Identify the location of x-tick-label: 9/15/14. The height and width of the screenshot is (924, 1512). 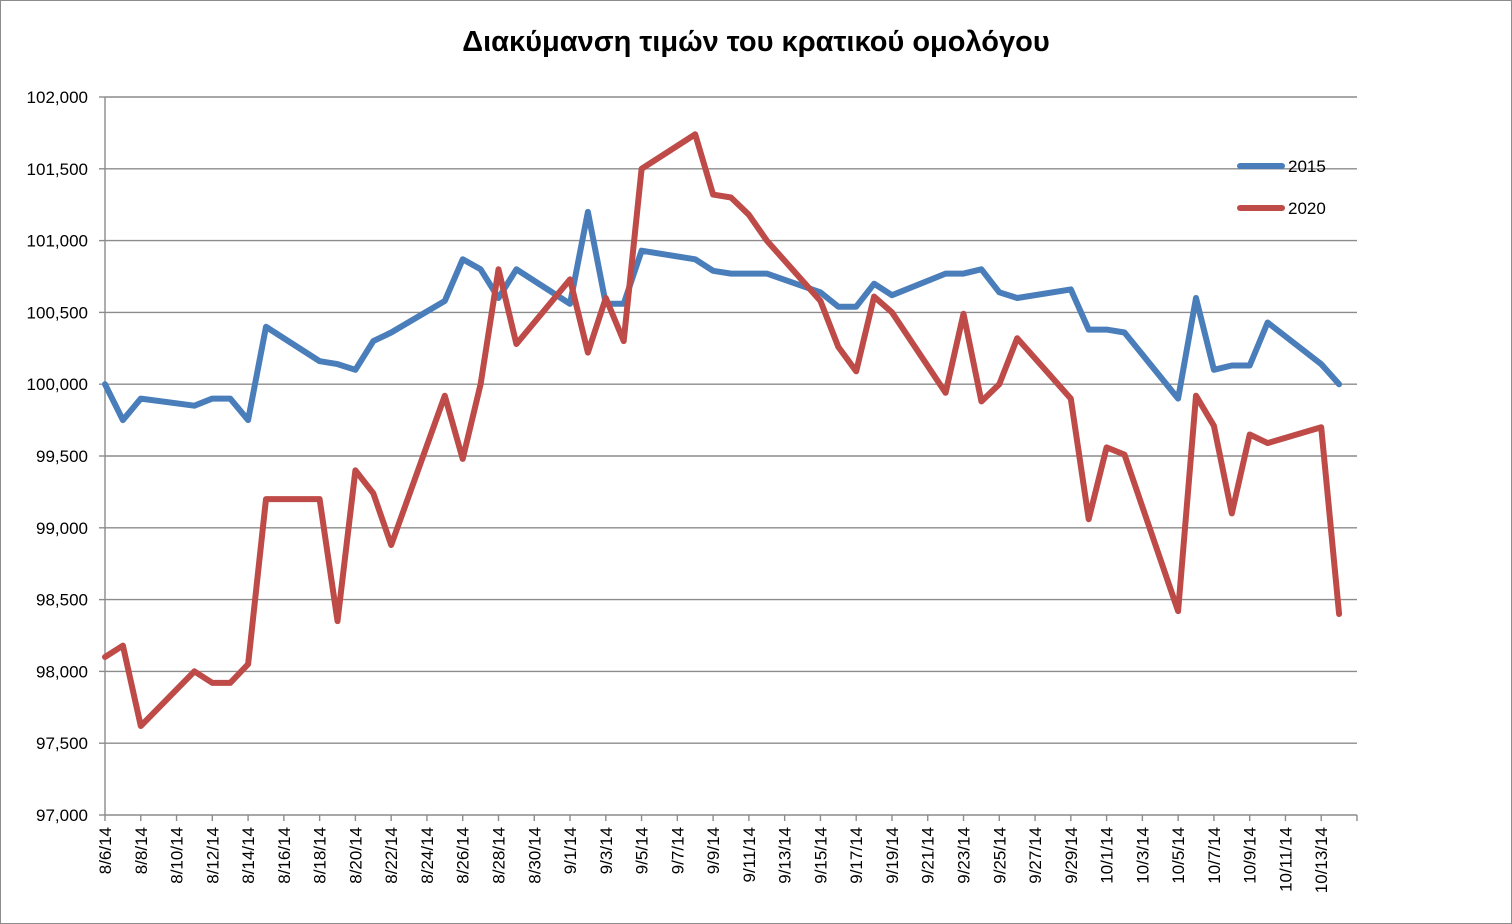
(820, 855).